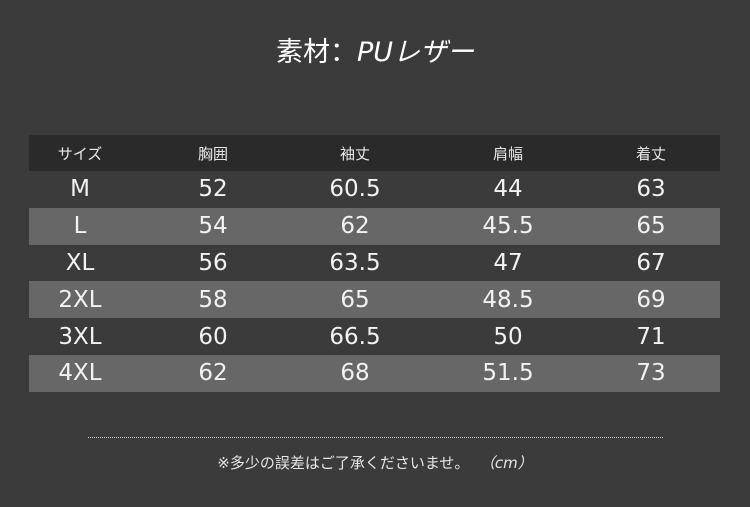 This screenshot has width=750, height=507. What do you see at coordinates (213, 153) in the screenshot?
I see `header-chest: 胸囲` at bounding box center [213, 153].